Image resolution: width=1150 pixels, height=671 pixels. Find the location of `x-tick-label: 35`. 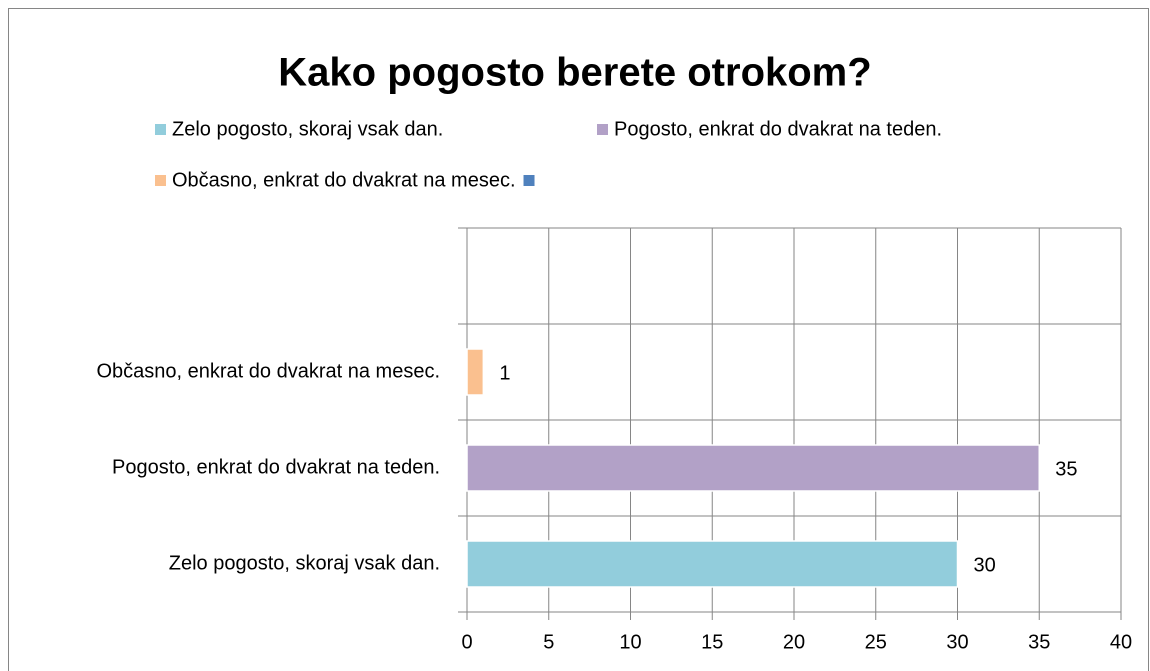

x-tick-label: 35 is located at coordinates (1039, 642).